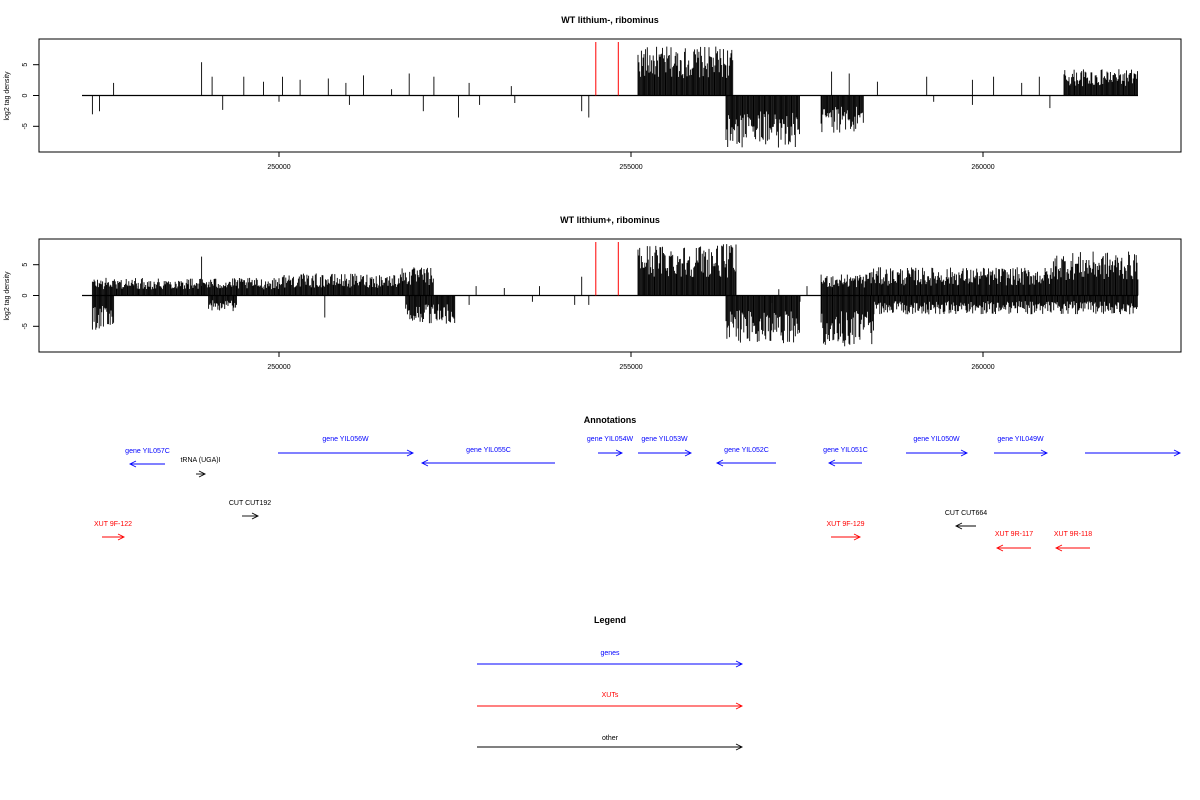  I want to click on annotation-label: gene YIL049W, so click(1020, 439).